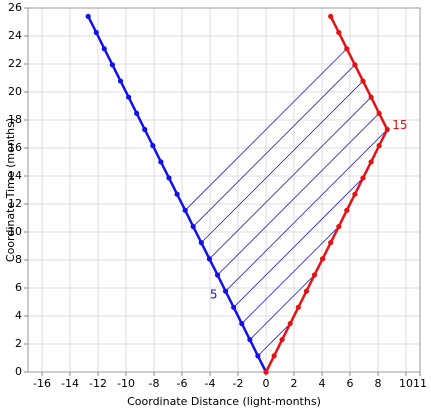 The width and height of the screenshot is (431, 413). Describe the element at coordinates (15, 175) in the screenshot. I see `y-tick-label: 14` at that location.